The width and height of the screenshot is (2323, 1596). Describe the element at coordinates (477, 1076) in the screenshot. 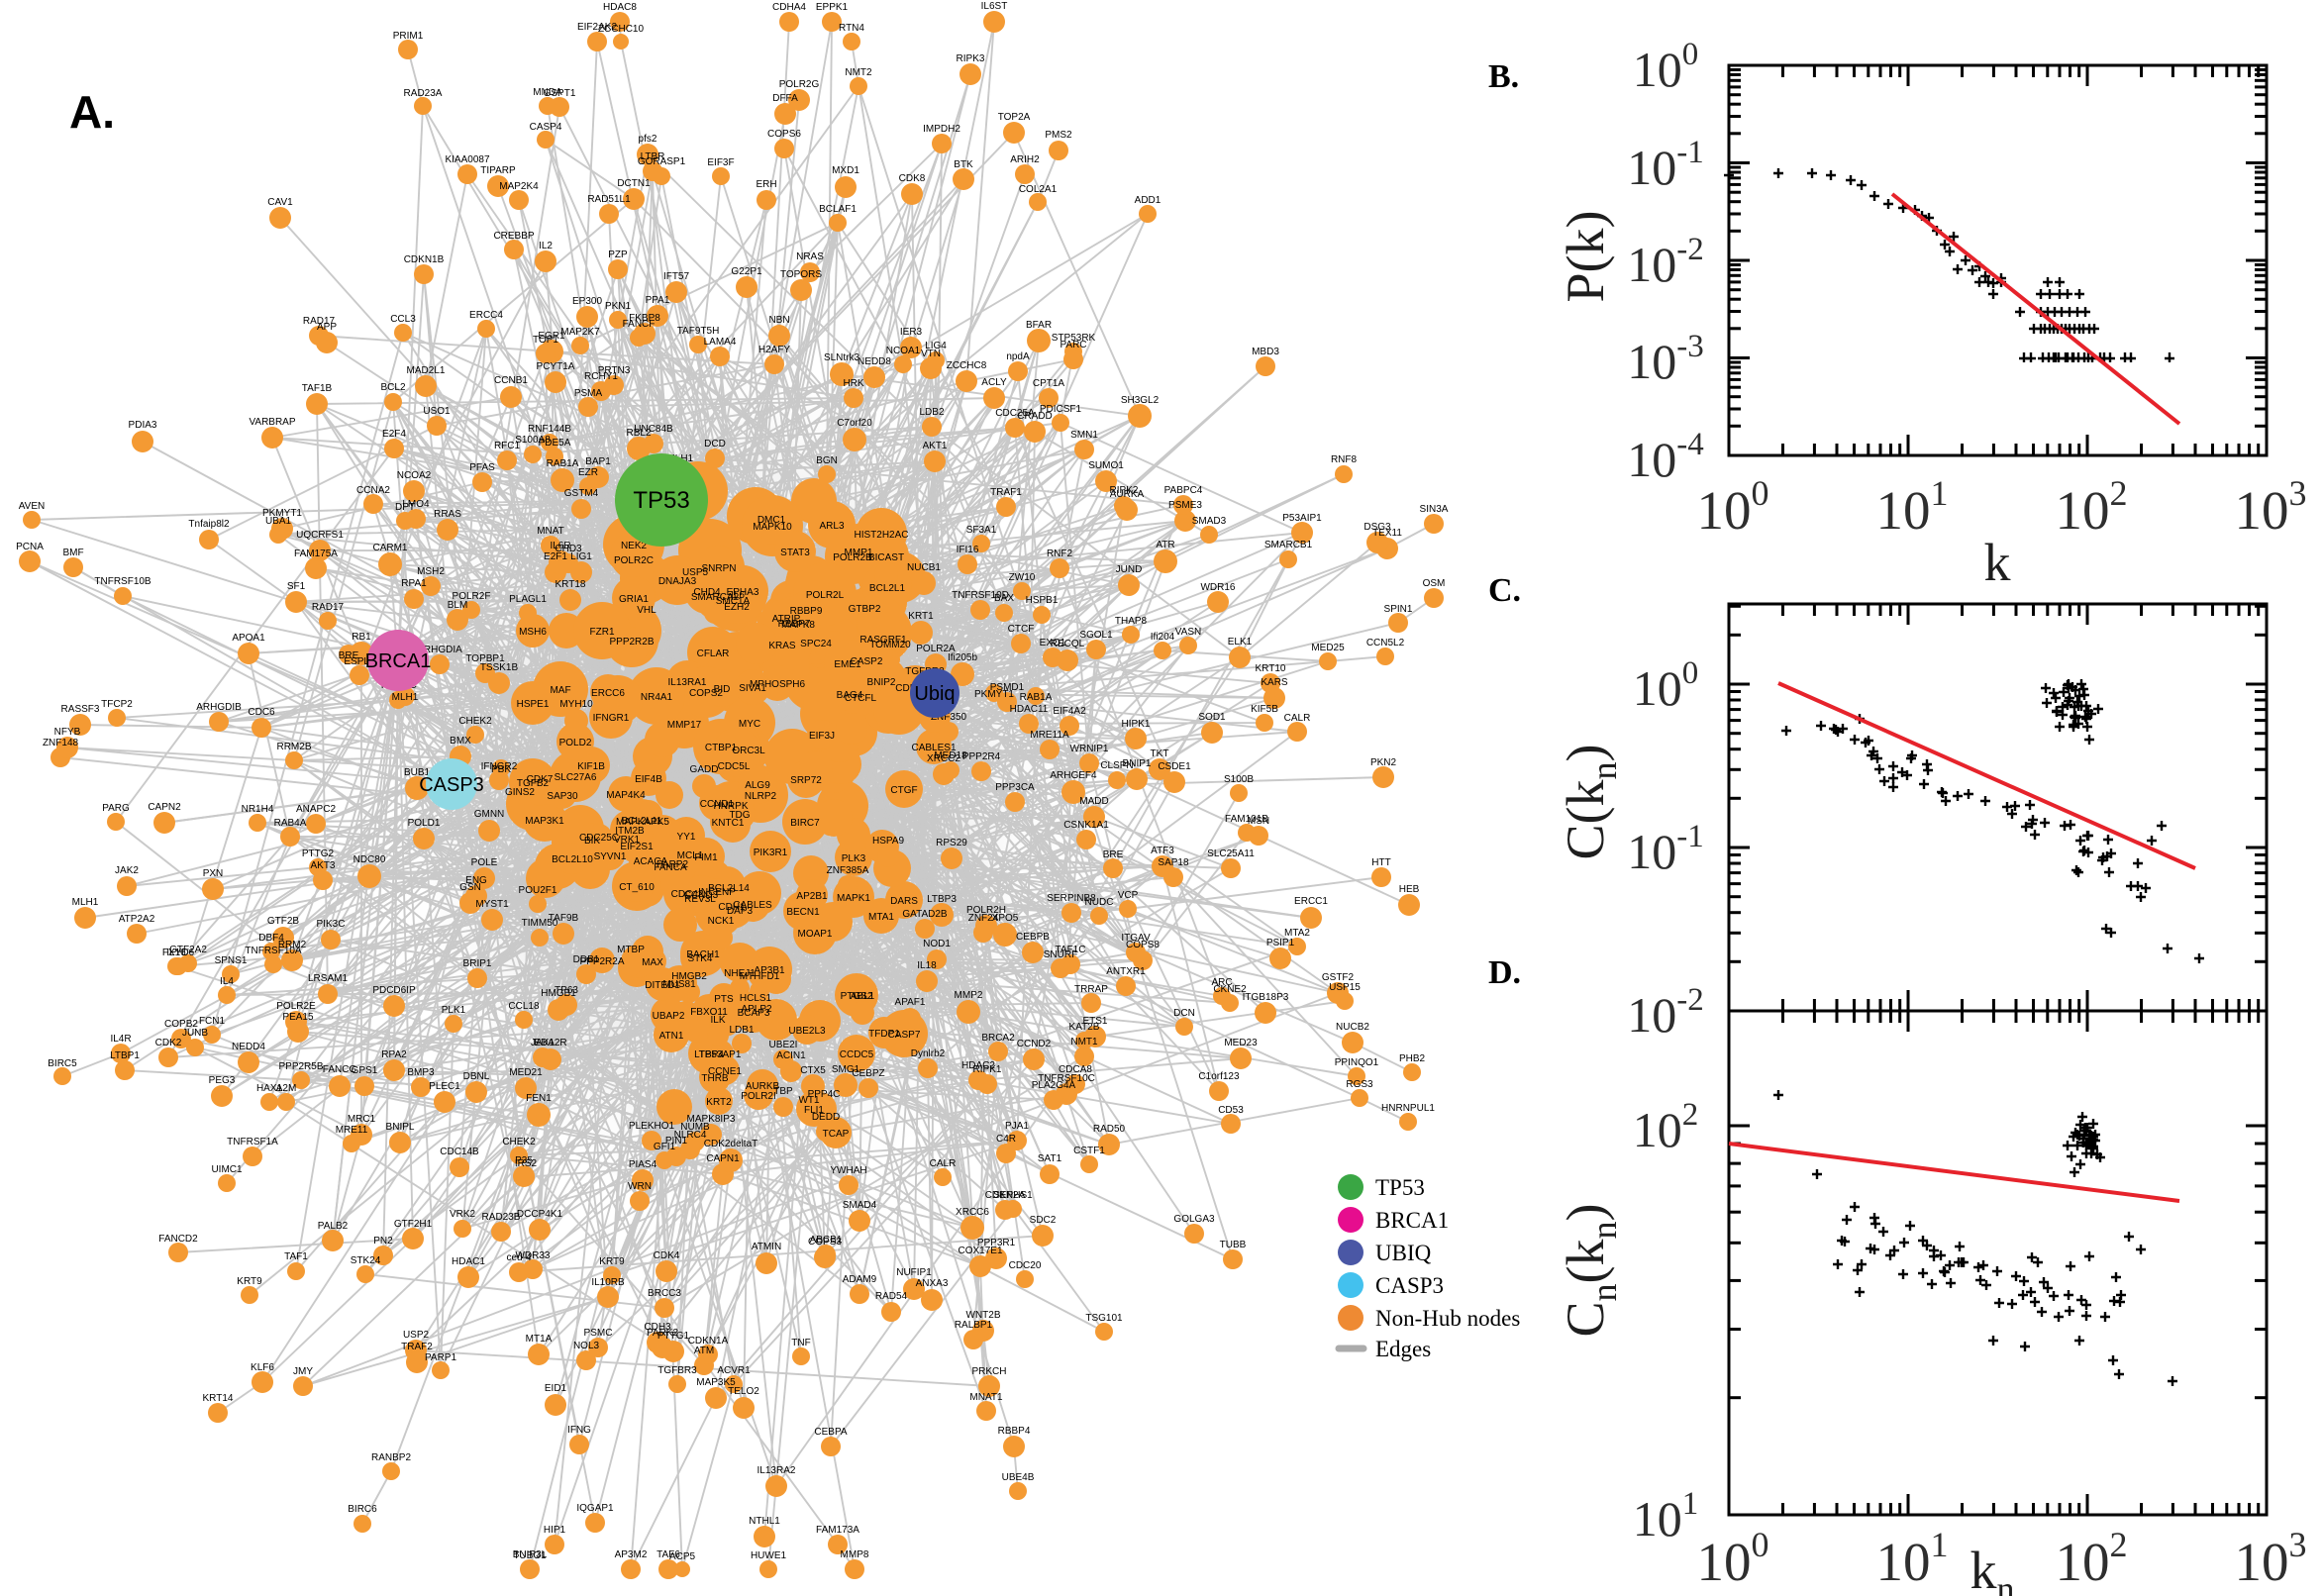

I see `svg-text: DBNL` at that location.